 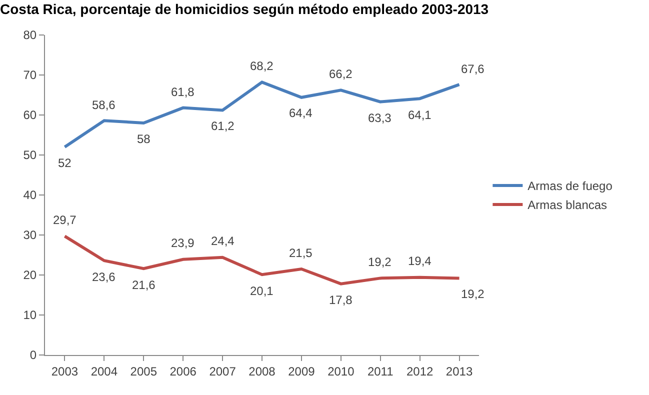 What do you see at coordinates (380, 118) in the screenshot?
I see `data-label: 63,3` at bounding box center [380, 118].